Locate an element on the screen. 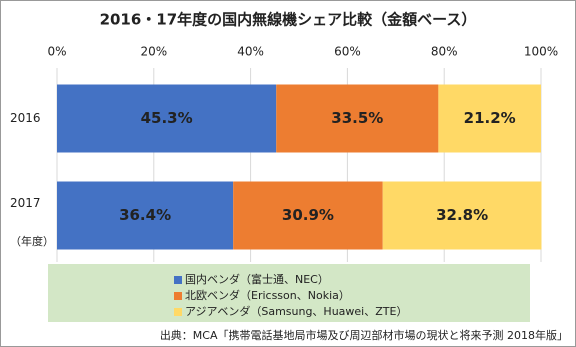 The width and height of the screenshot is (576, 347). x-tick-label: 20% is located at coordinates (153, 52).